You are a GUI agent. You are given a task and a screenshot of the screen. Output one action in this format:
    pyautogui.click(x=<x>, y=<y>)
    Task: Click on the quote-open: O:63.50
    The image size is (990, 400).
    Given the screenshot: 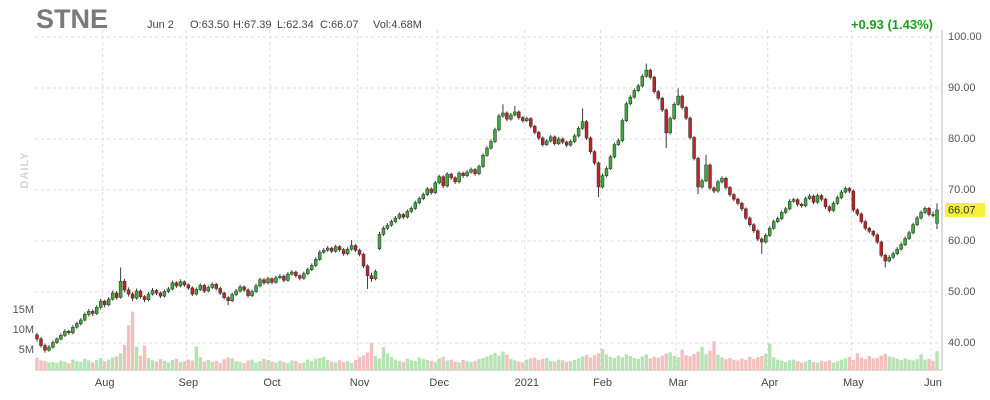 What is the action you would take?
    pyautogui.click(x=209, y=25)
    